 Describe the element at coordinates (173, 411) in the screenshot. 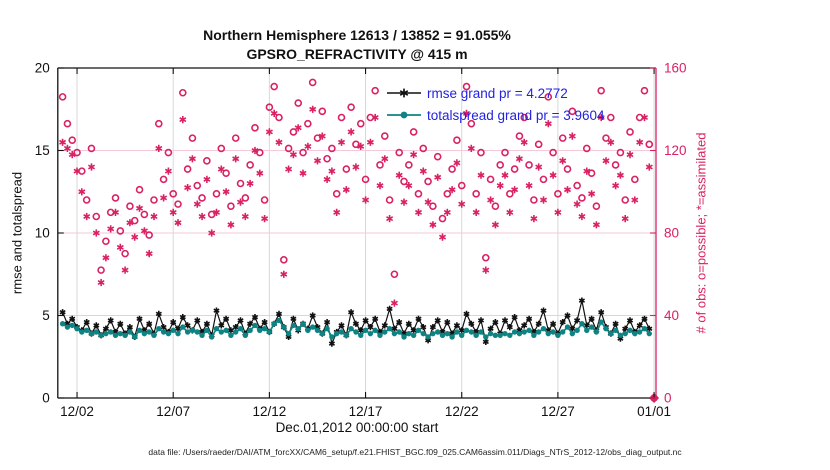

I see `x-tick-label: 12/07` at that location.